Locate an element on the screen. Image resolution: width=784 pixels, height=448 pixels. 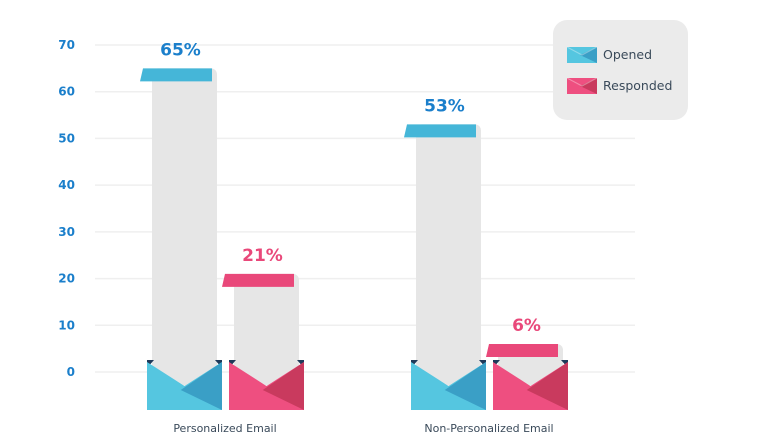
y-tick-label: 30 is located at coordinates (66, 232).